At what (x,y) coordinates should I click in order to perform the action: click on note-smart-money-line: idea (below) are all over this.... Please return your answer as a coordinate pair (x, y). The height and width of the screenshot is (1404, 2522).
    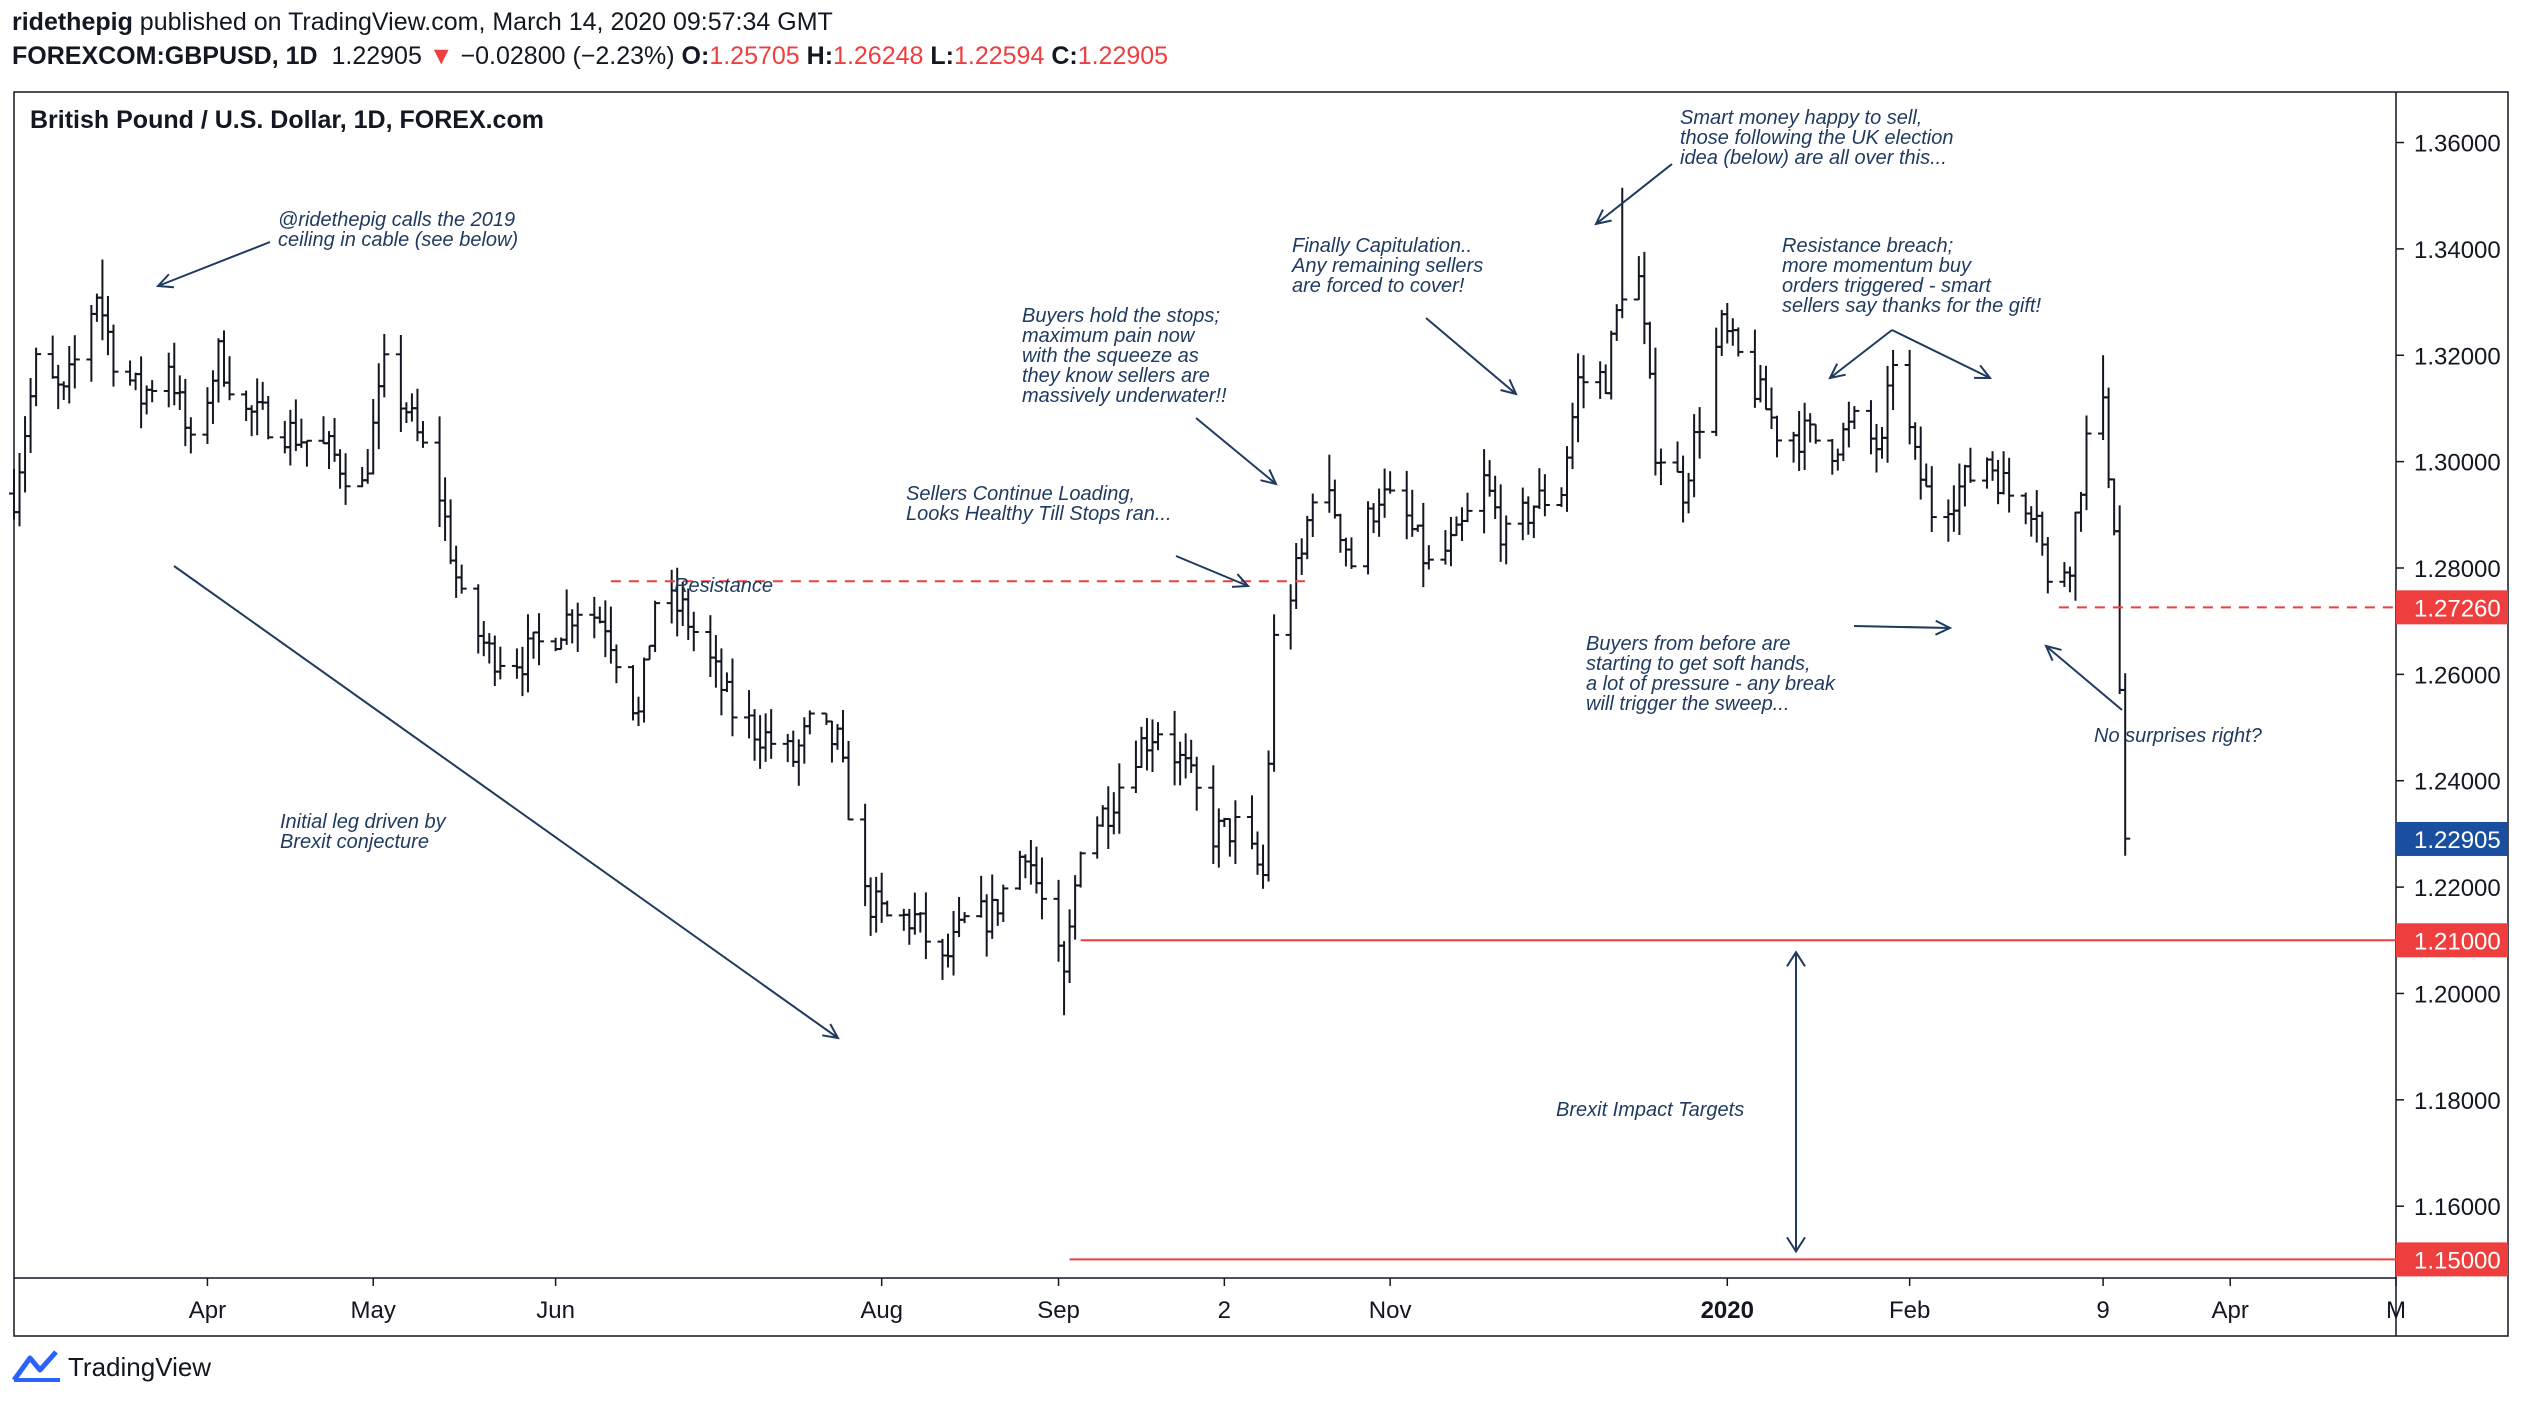
    Looking at the image, I should click on (1813, 158).